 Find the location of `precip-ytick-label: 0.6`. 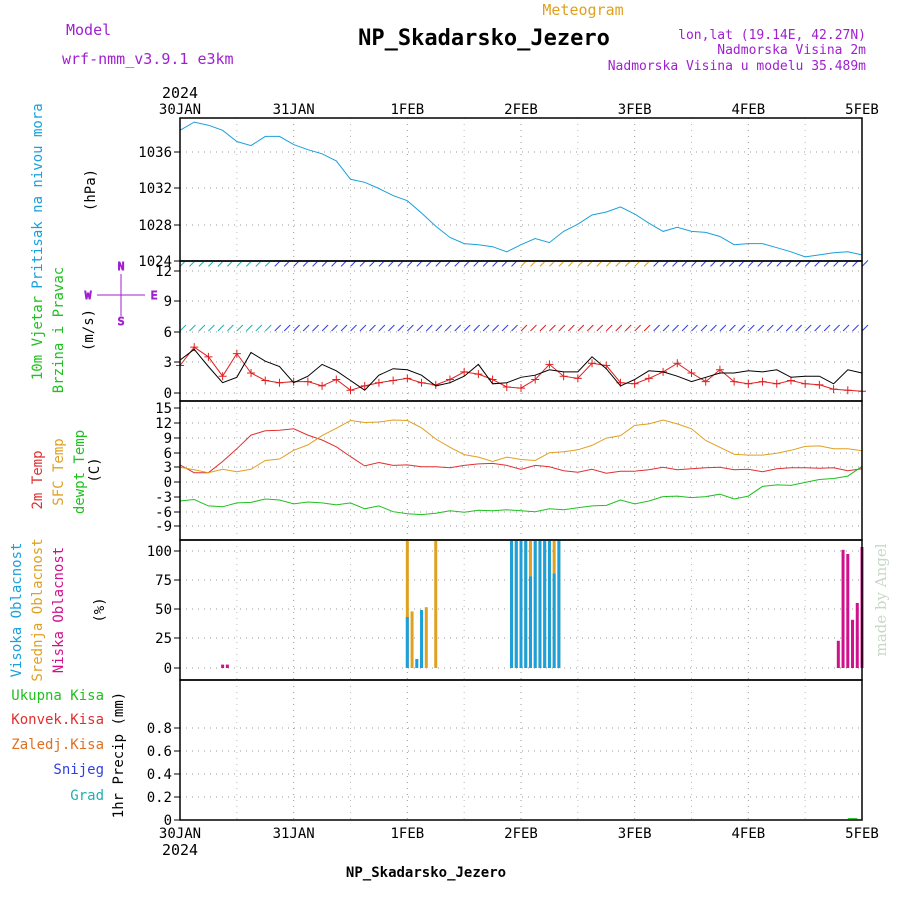

precip-ytick-label: 0.6 is located at coordinates (159, 752).